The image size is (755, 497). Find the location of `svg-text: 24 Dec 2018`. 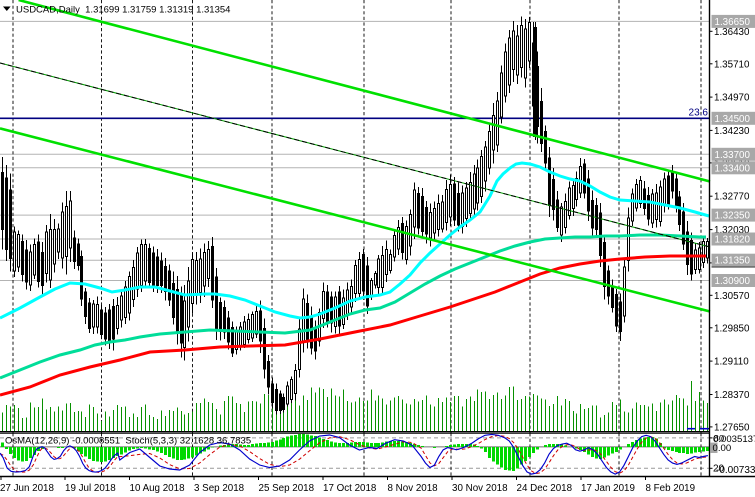

svg-text: 24 Dec 2018 is located at coordinates (545, 488).